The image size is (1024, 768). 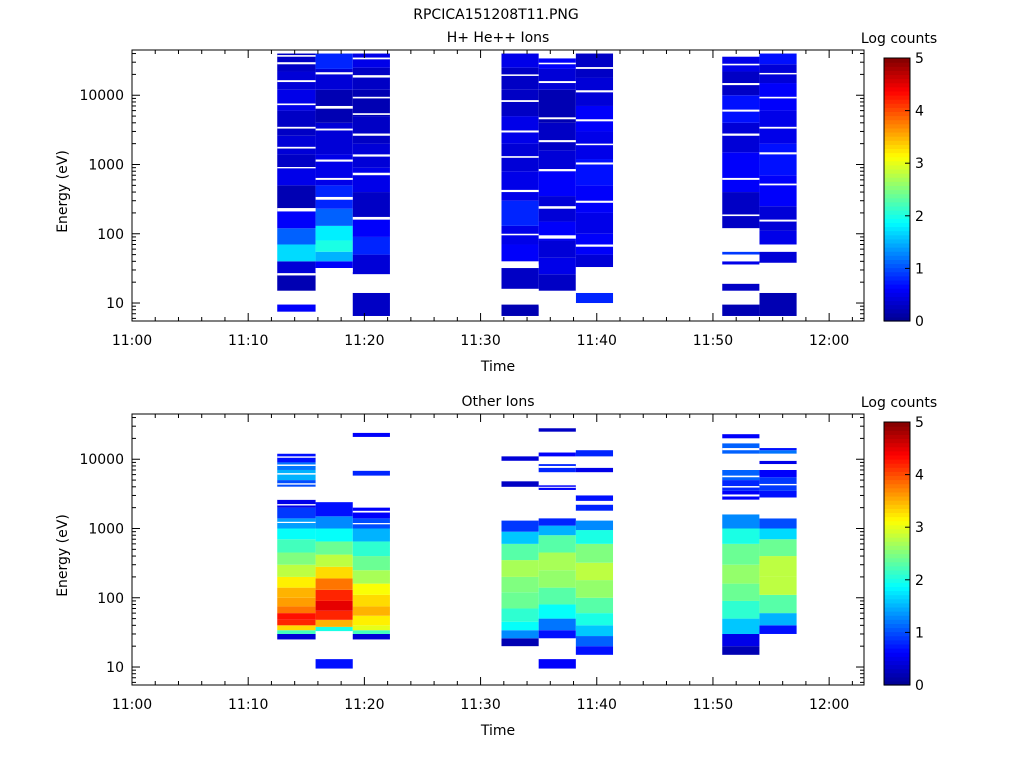 What do you see at coordinates (106, 529) in the screenshot?
I see `y-tick-label: 1000` at bounding box center [106, 529].